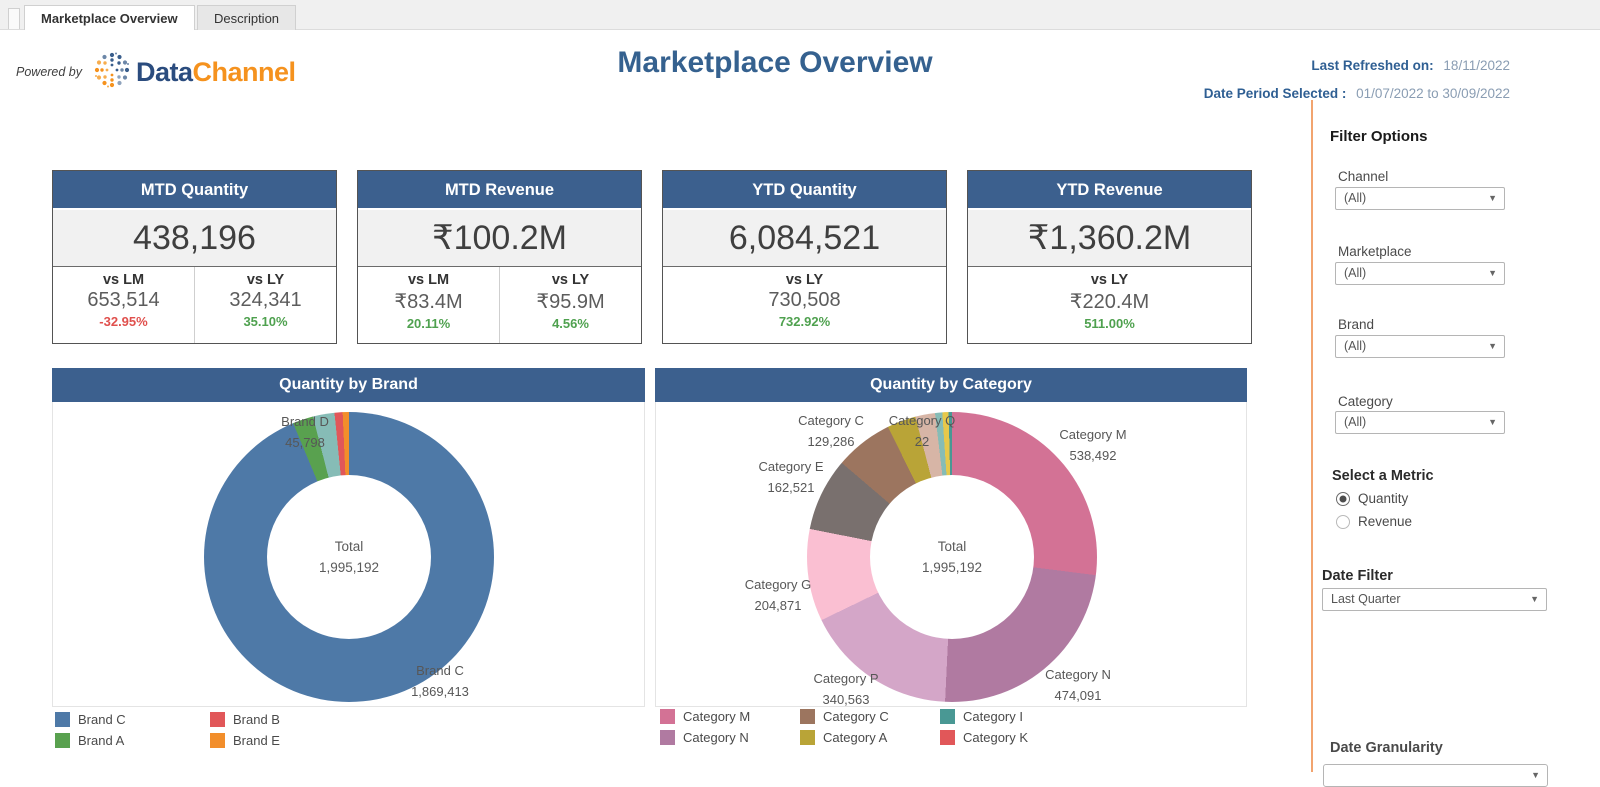 This screenshot has width=1600, height=787. Describe the element at coordinates (1078, 685) in the screenshot. I see `pie-slice-label: Category N 474,091` at that location.